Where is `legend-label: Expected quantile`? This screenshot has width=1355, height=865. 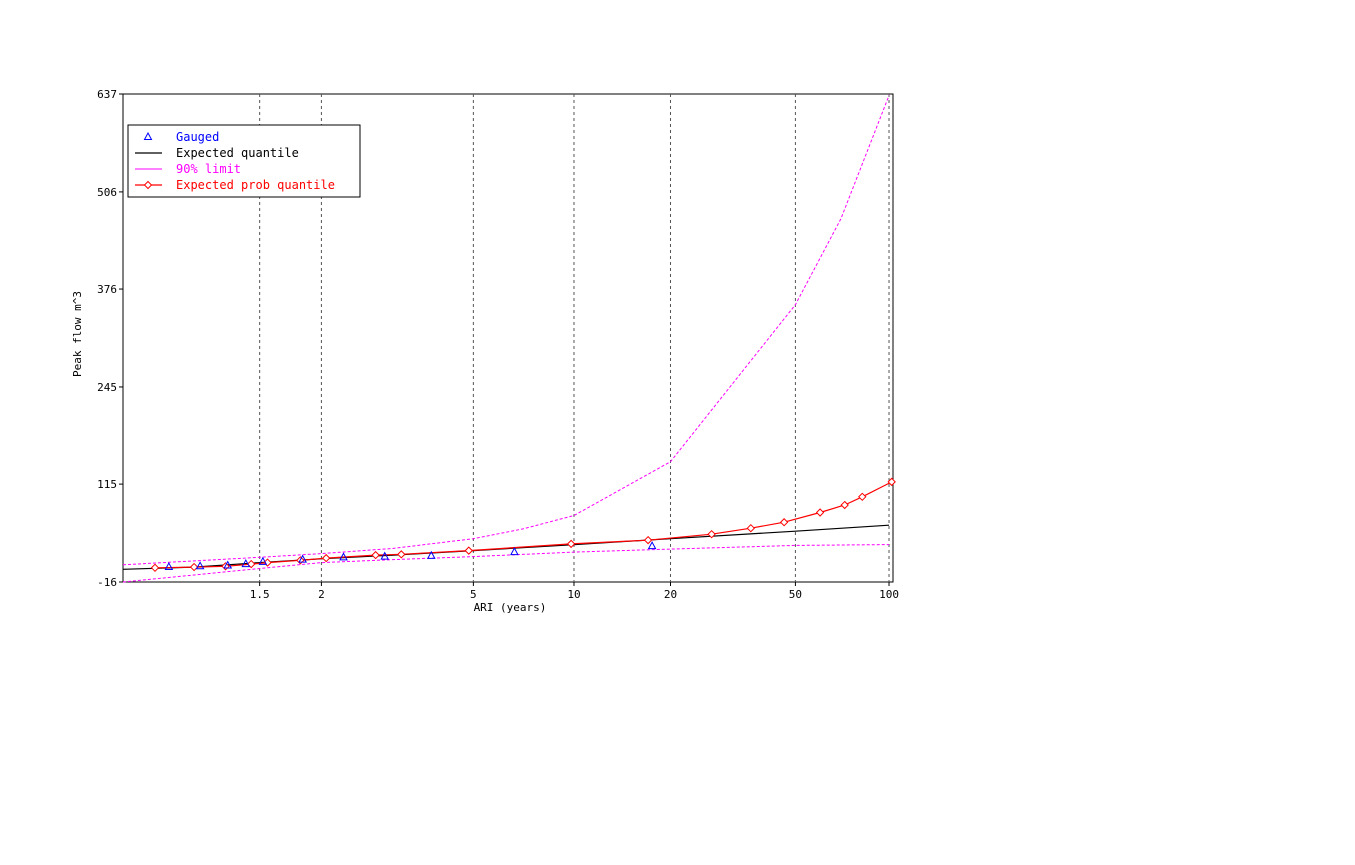 legend-label: Expected quantile is located at coordinates (237, 153).